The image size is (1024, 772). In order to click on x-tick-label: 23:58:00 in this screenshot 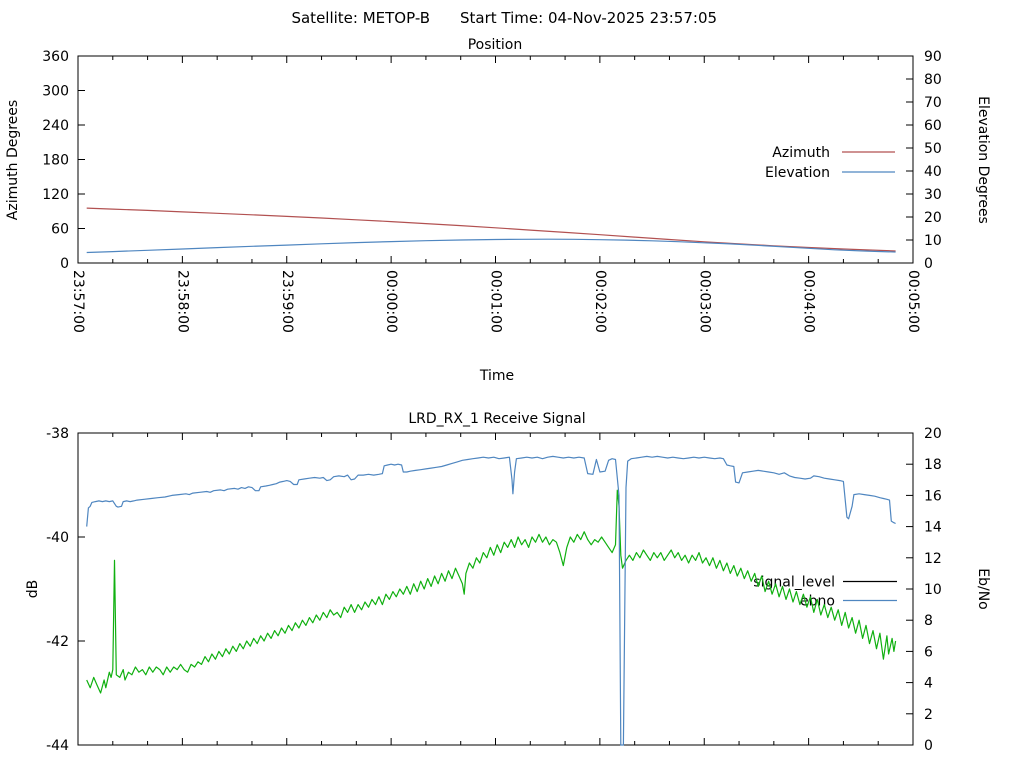, I will do `click(182, 301)`.